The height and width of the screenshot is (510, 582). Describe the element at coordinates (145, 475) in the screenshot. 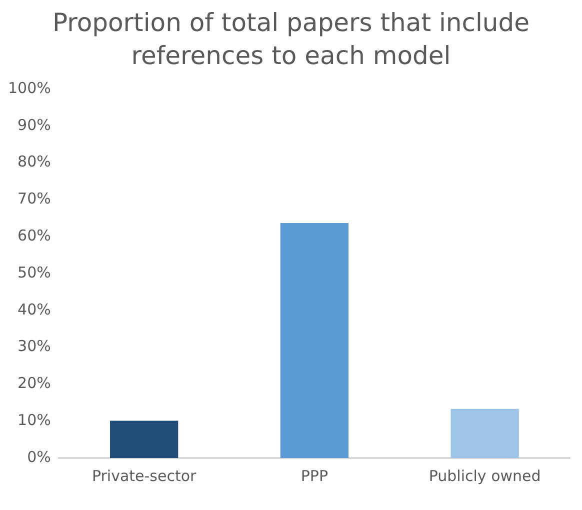

I see `x-tick-label: Private-sector` at that location.